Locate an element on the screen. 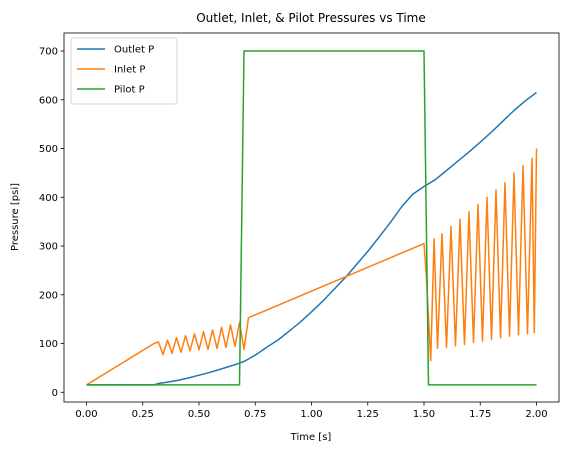 The image size is (569, 449). legend: Outlet P Inlet P Pilot P is located at coordinates (124, 71).